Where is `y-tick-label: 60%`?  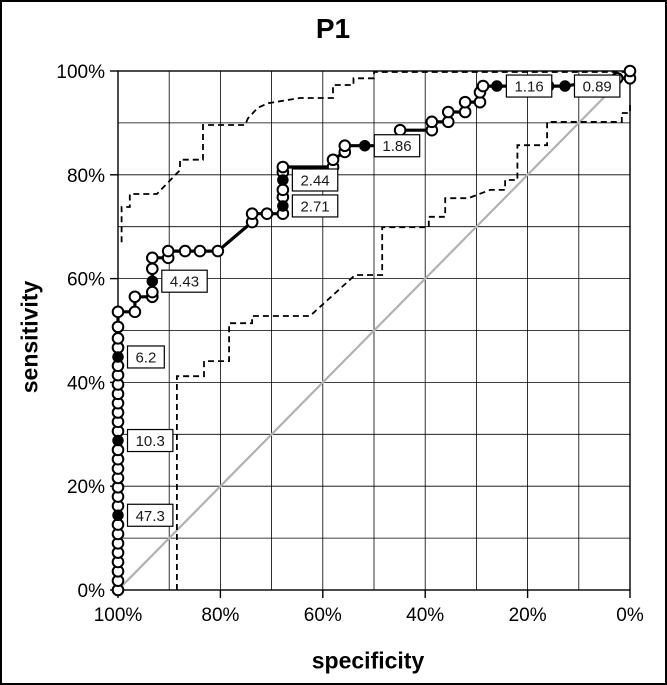
y-tick-label: 60% is located at coordinates (86, 280).